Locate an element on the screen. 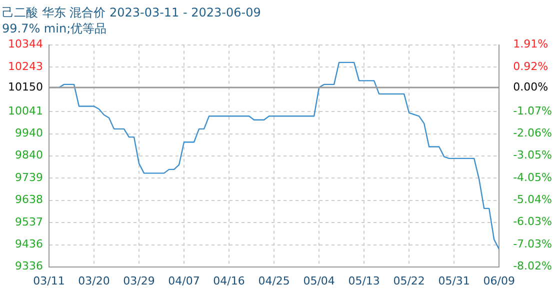  y2-tick-label: 0.92% is located at coordinates (530, 66).